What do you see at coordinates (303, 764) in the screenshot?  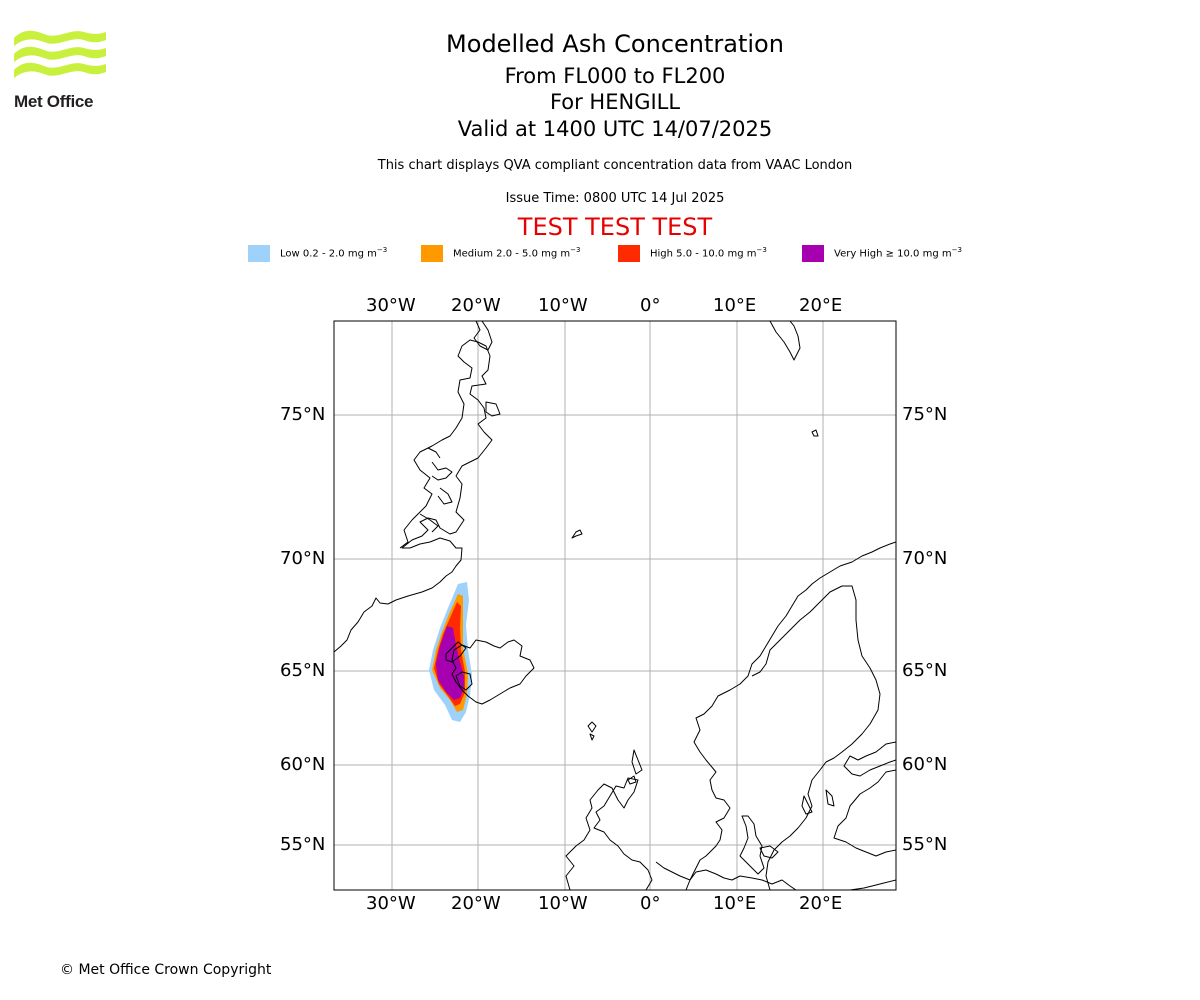 I see `lat-tick-left: 60°N` at bounding box center [303, 764].